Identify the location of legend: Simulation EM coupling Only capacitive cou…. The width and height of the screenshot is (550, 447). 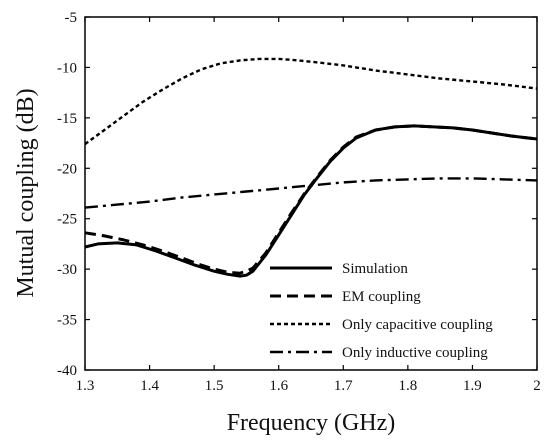
(381, 311).